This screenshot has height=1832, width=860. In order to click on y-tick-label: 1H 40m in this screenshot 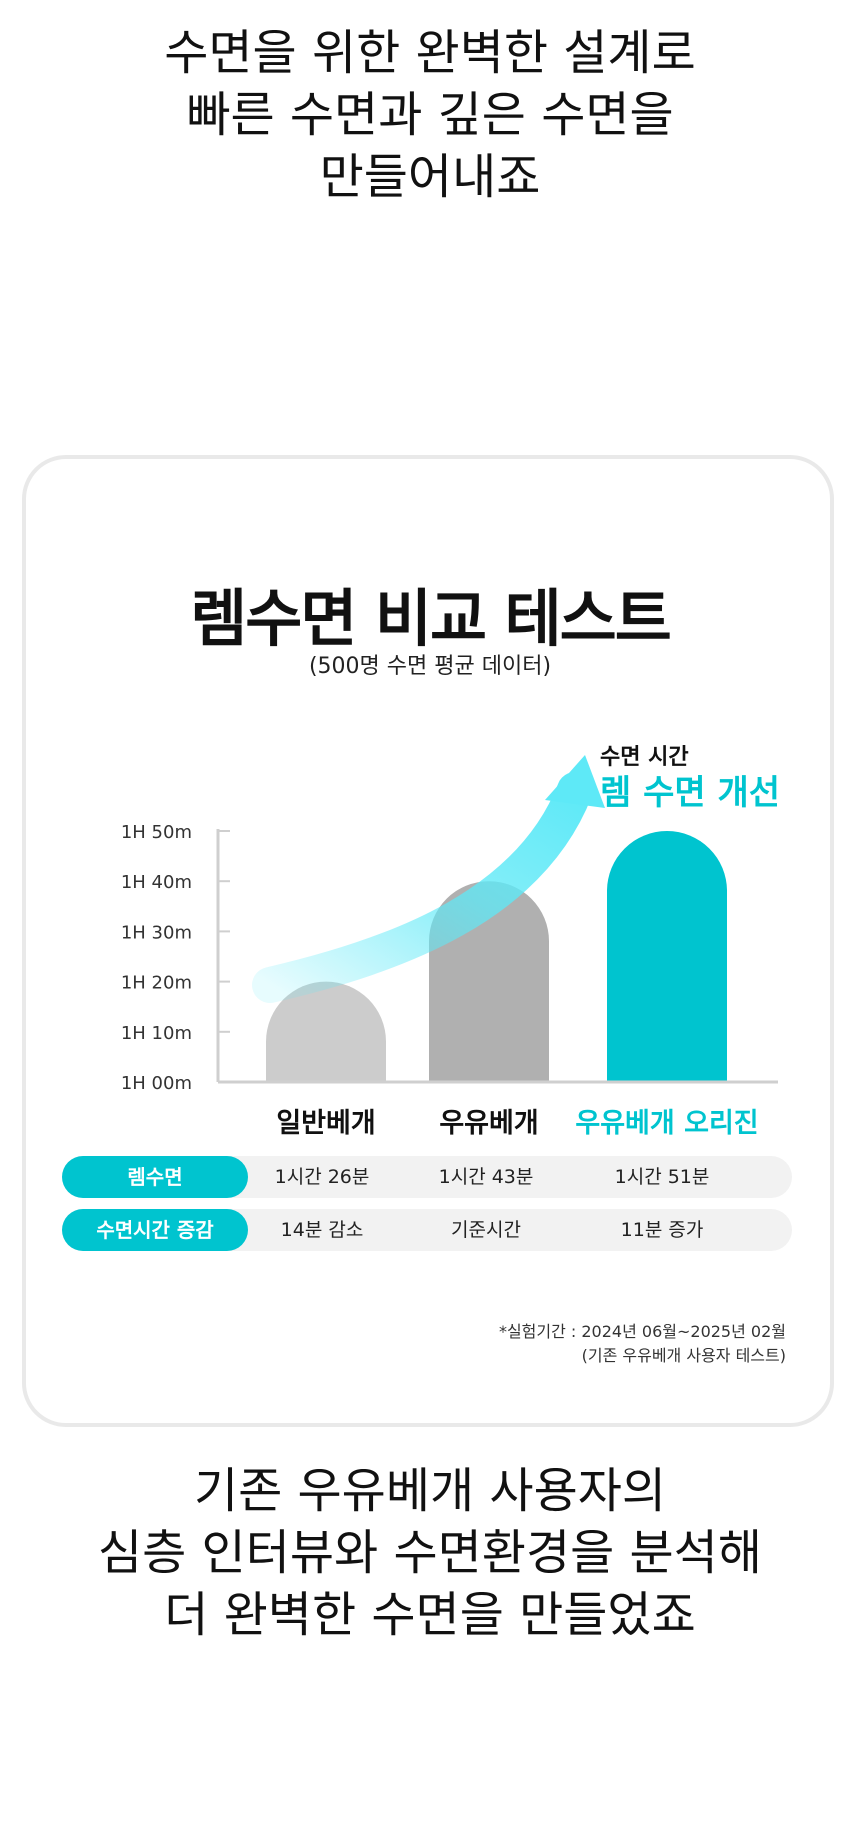, I will do `click(156, 882)`.